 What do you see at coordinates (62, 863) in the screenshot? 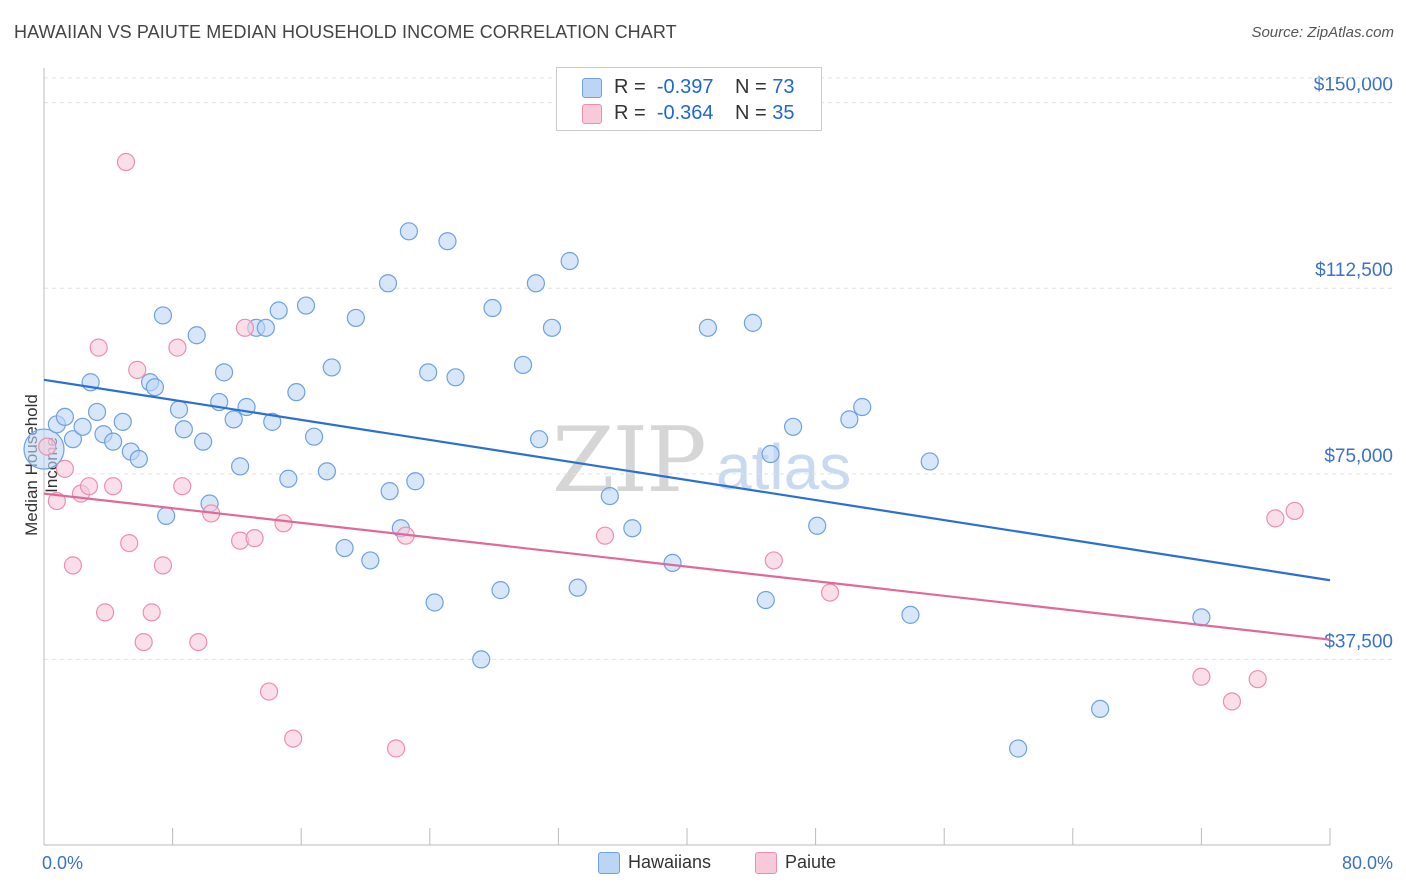
I see `x-tick-label-min: 0.0%` at bounding box center [62, 863].